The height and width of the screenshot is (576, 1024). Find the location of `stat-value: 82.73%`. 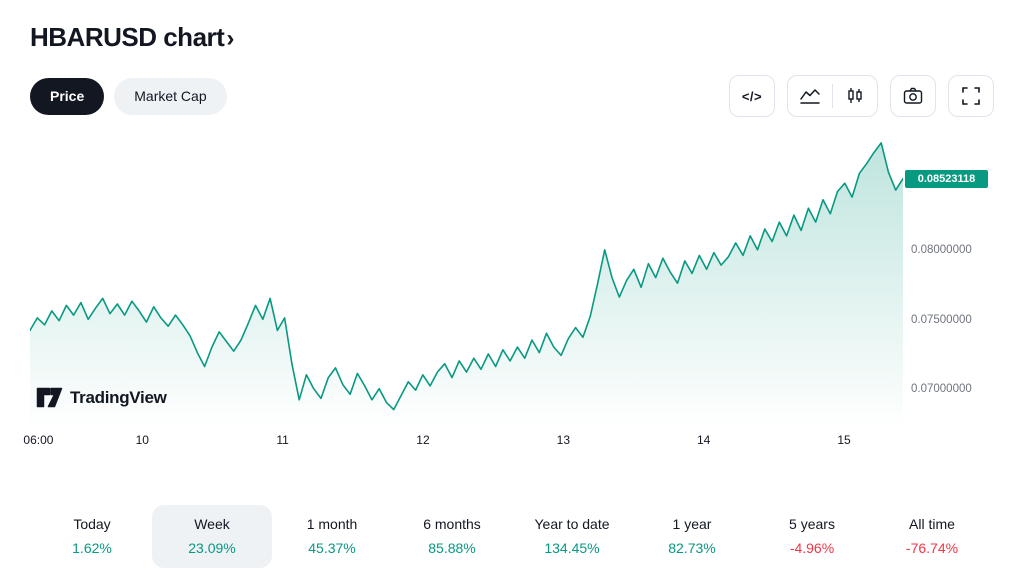

stat-value: 82.73% is located at coordinates (692, 548).